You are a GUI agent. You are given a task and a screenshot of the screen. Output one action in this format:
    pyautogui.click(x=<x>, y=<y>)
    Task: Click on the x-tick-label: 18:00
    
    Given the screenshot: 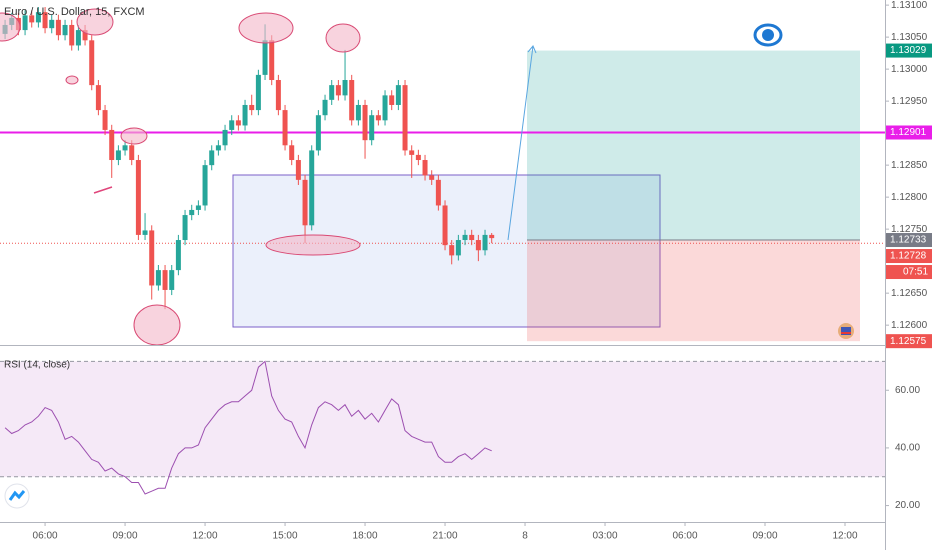 What is the action you would take?
    pyautogui.click(x=365, y=536)
    